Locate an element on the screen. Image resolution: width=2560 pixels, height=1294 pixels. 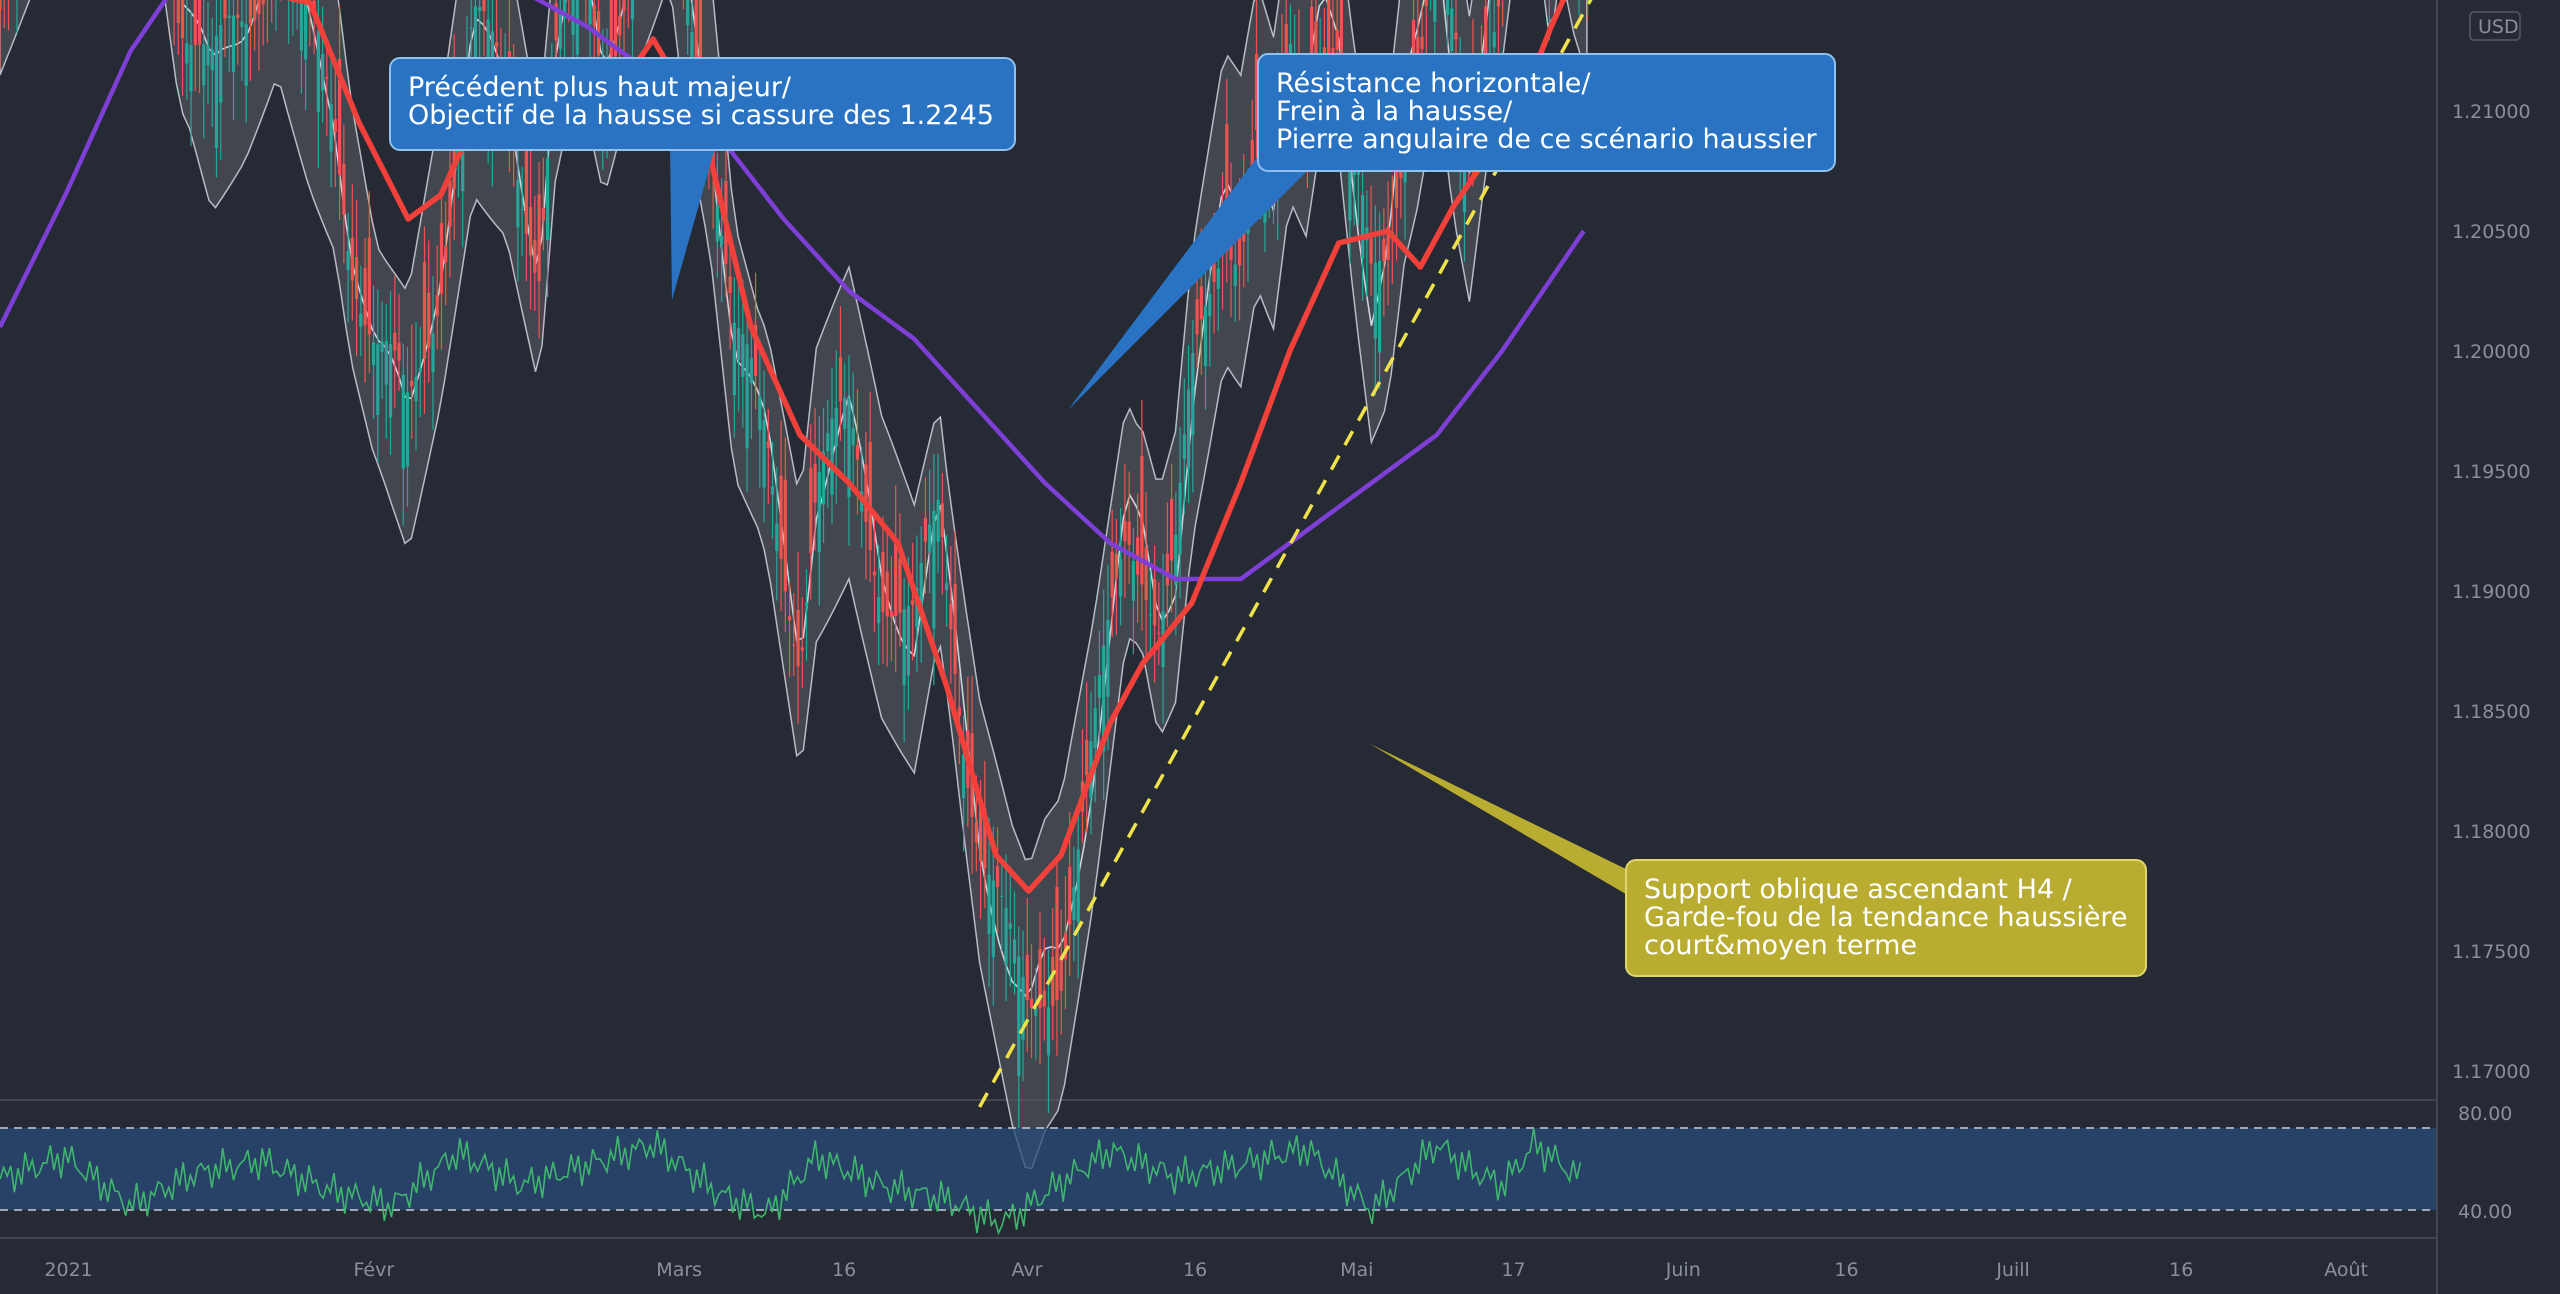
price-axis-bg is located at coordinates (2498, 647).